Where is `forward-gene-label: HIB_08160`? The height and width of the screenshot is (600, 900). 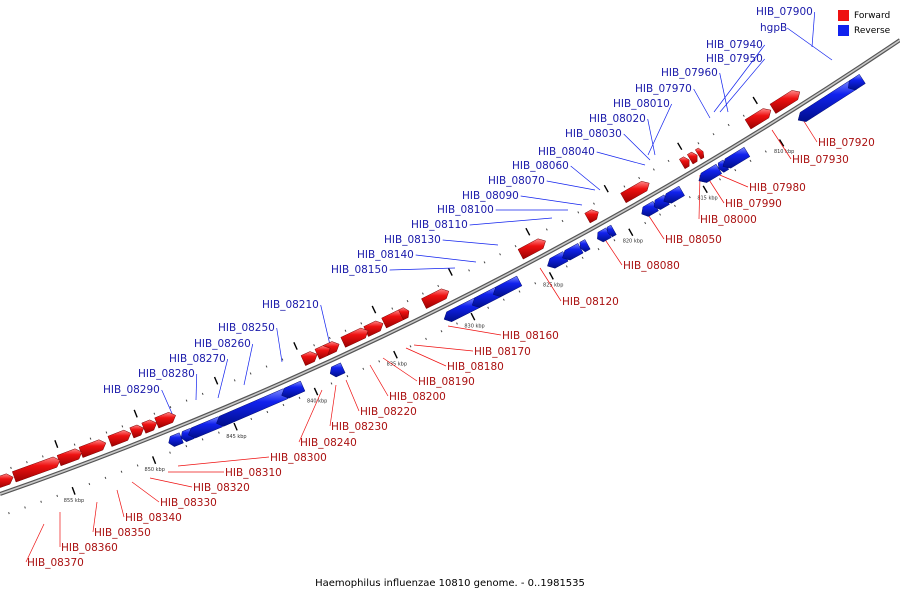
forward-gene-label: HIB_08160 is located at coordinates (530, 336).